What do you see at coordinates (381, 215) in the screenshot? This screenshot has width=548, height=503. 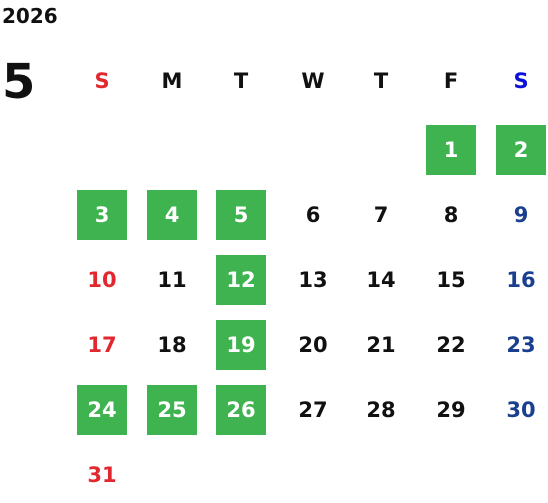 I see `calendar-day: 7` at bounding box center [381, 215].